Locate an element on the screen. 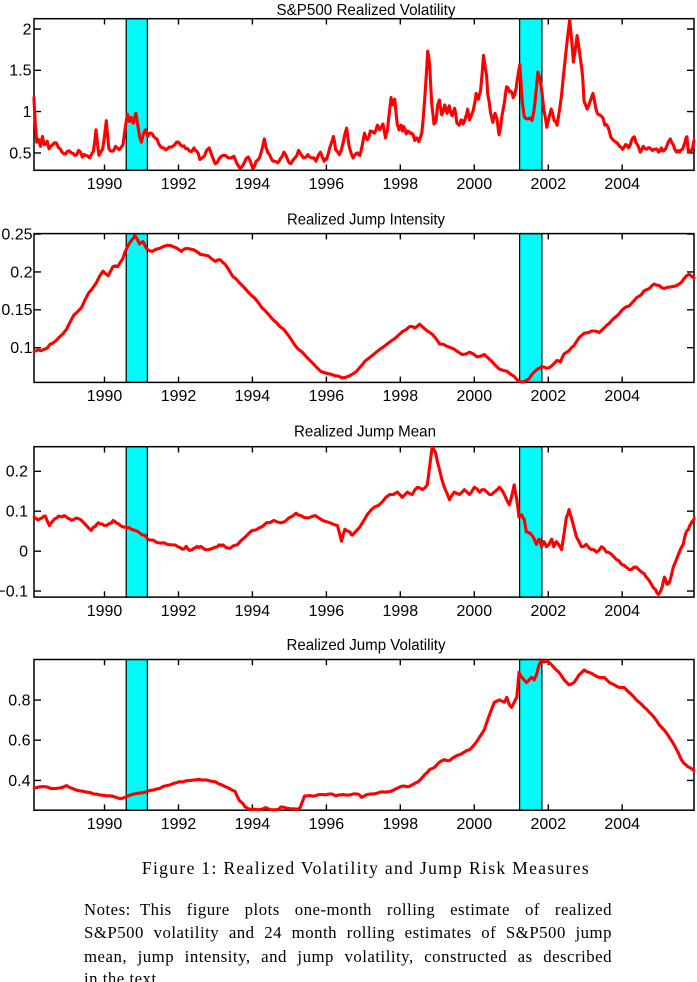 The image size is (697, 982). svg-text: −0.1 is located at coordinates (14, 592).